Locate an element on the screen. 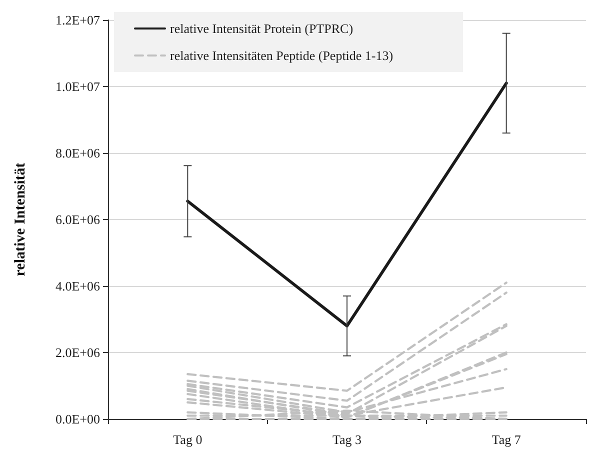  y-tick-label: 4.0E+06 is located at coordinates (77, 286).